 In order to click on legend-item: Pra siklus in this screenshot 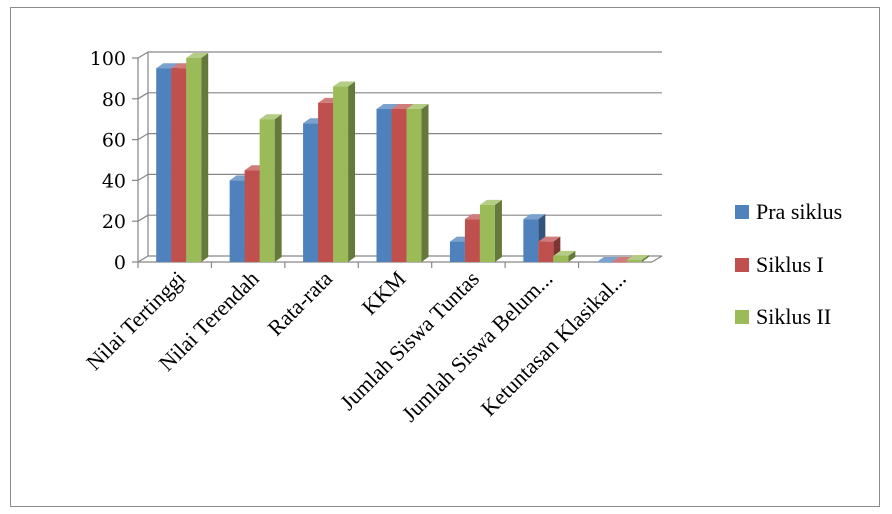, I will do `click(788, 211)`.